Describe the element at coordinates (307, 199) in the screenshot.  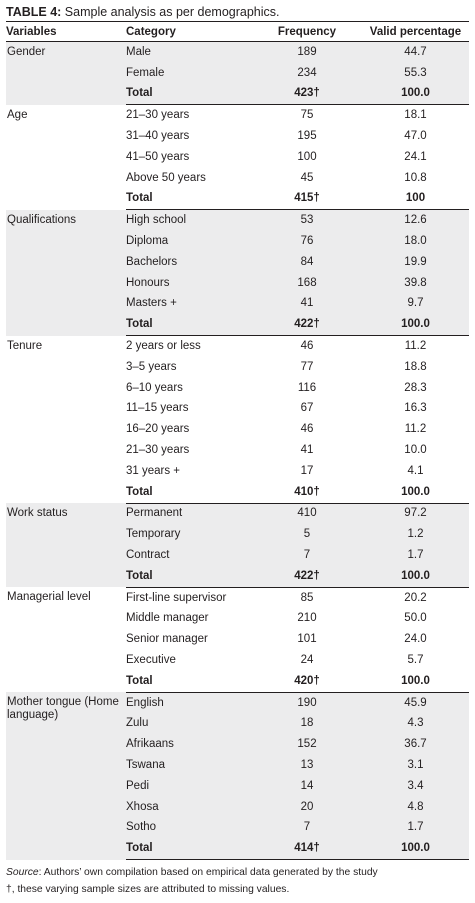
I see `frequency-cell: 415†` at that location.